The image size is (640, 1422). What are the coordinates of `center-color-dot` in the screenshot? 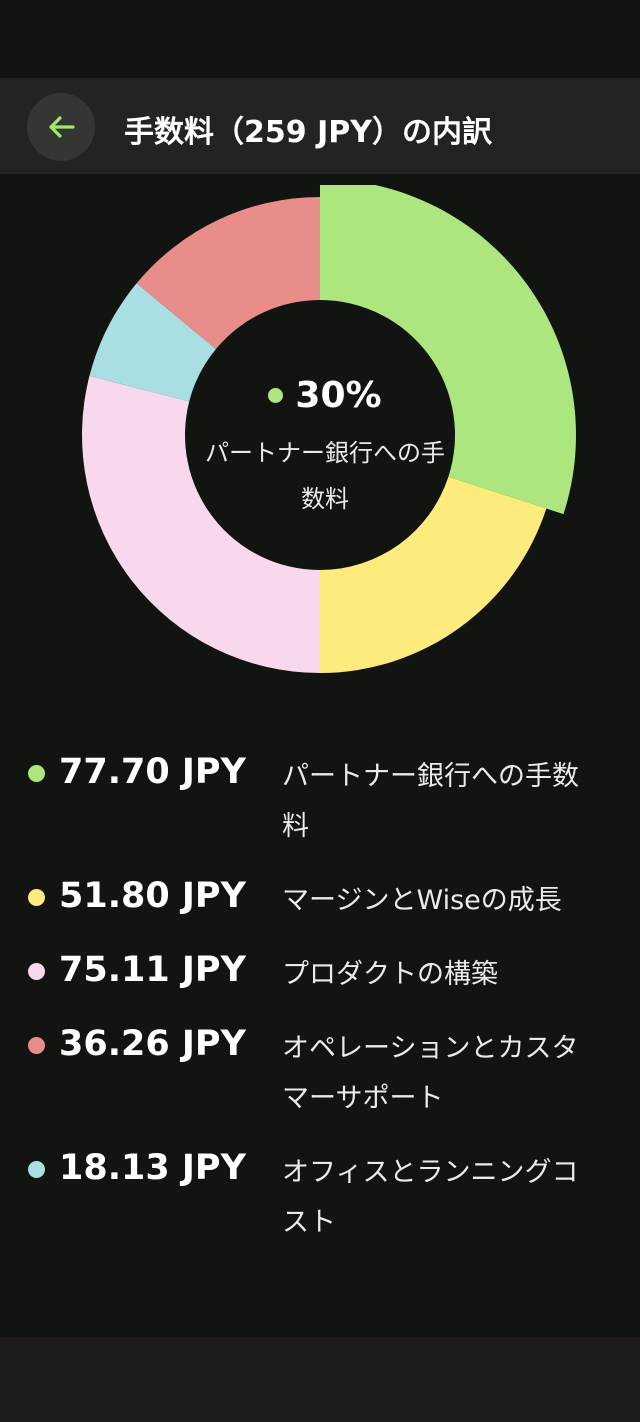 It's located at (276, 395).